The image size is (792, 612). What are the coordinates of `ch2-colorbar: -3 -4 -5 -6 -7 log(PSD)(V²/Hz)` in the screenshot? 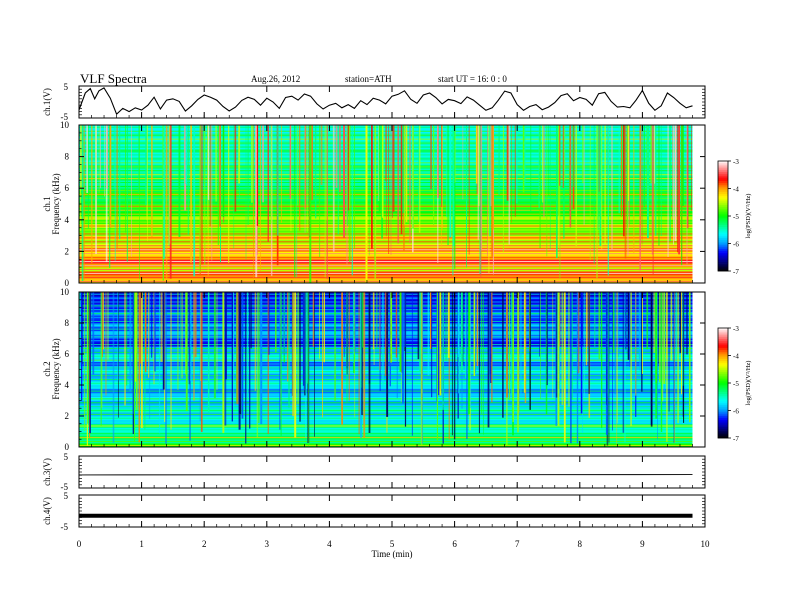 It's located at (734, 384).